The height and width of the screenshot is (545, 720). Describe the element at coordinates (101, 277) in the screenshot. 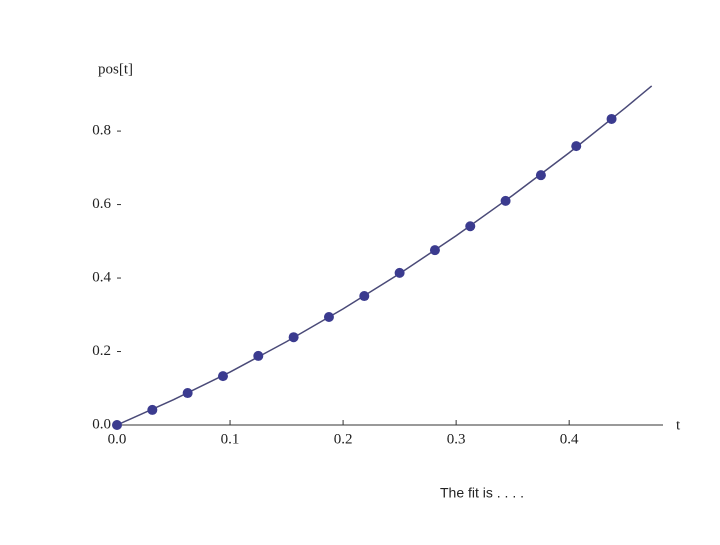

I see `y-tick-label: 0.4` at that location.